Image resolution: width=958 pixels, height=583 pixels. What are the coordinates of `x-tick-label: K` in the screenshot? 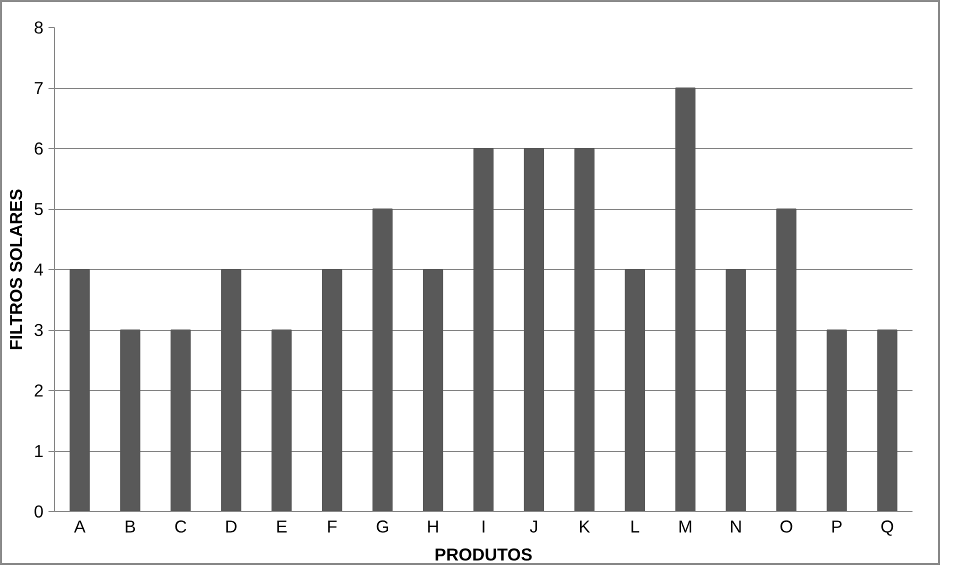 It's located at (584, 526).